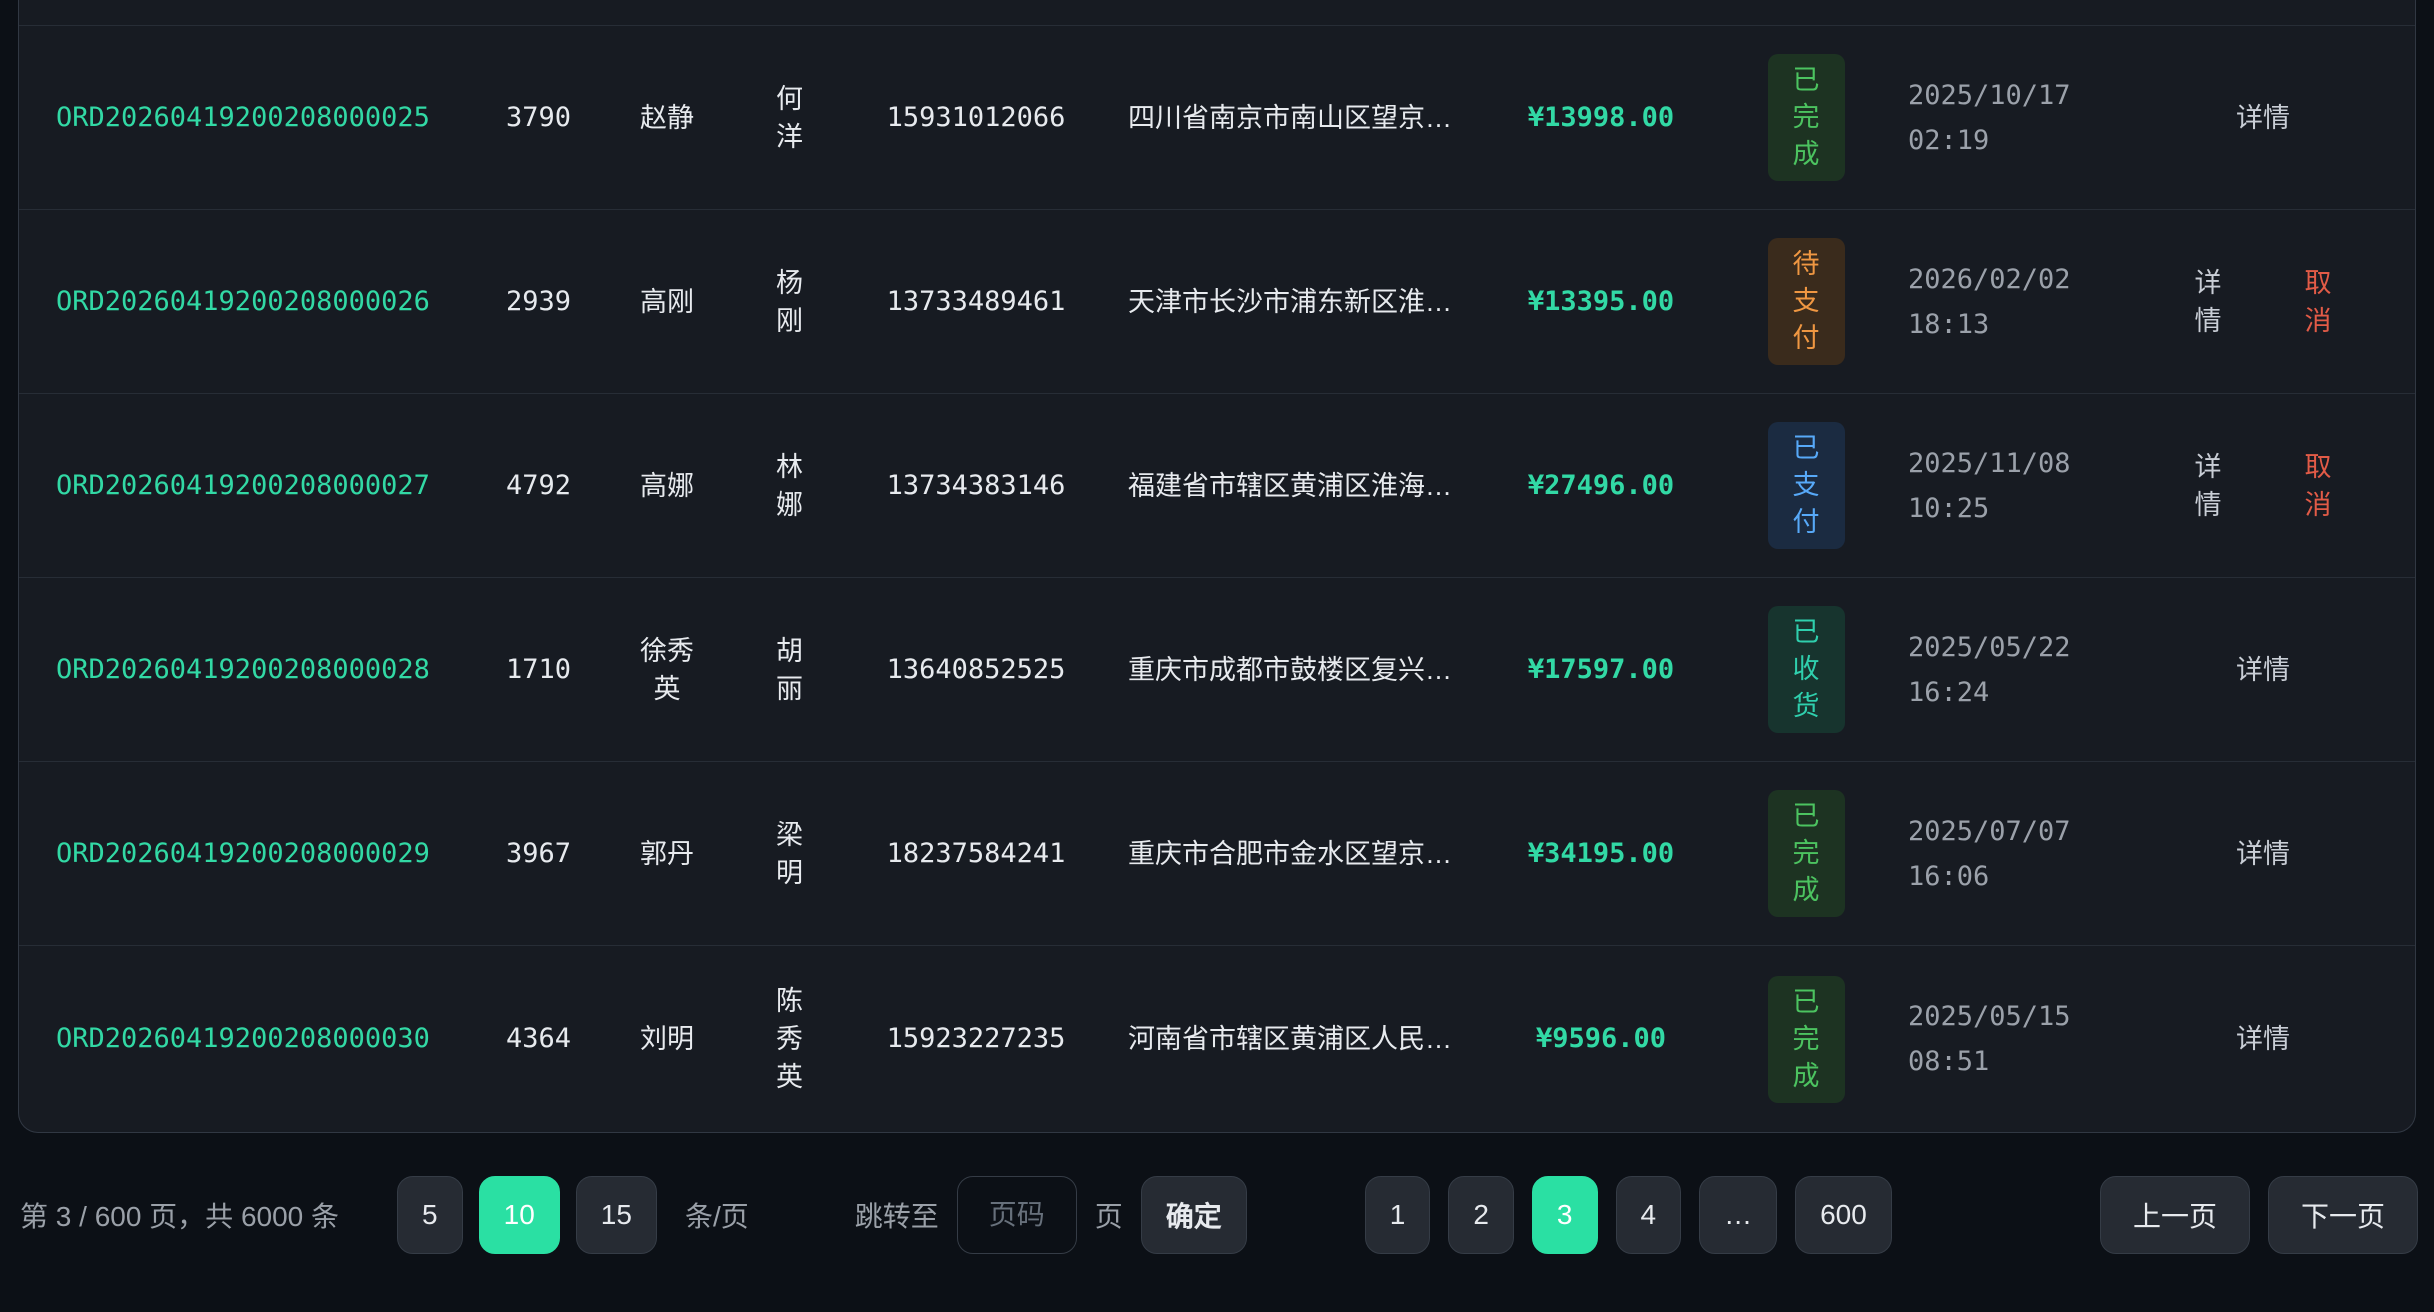 This screenshot has height=1312, width=2434. I want to click on customer-name: 高娜, so click(667, 485).